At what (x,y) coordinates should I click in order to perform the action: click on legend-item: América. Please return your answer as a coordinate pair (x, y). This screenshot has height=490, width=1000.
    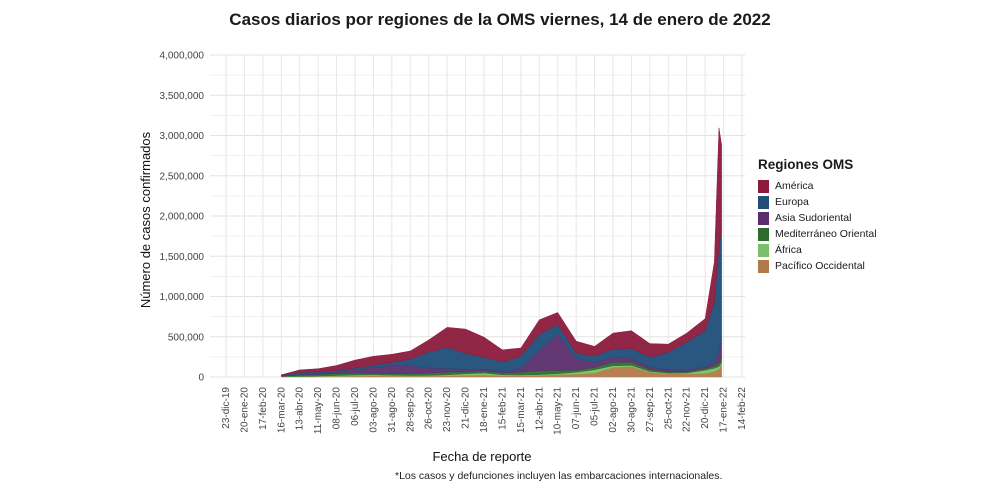
    Looking at the image, I should click on (817, 186).